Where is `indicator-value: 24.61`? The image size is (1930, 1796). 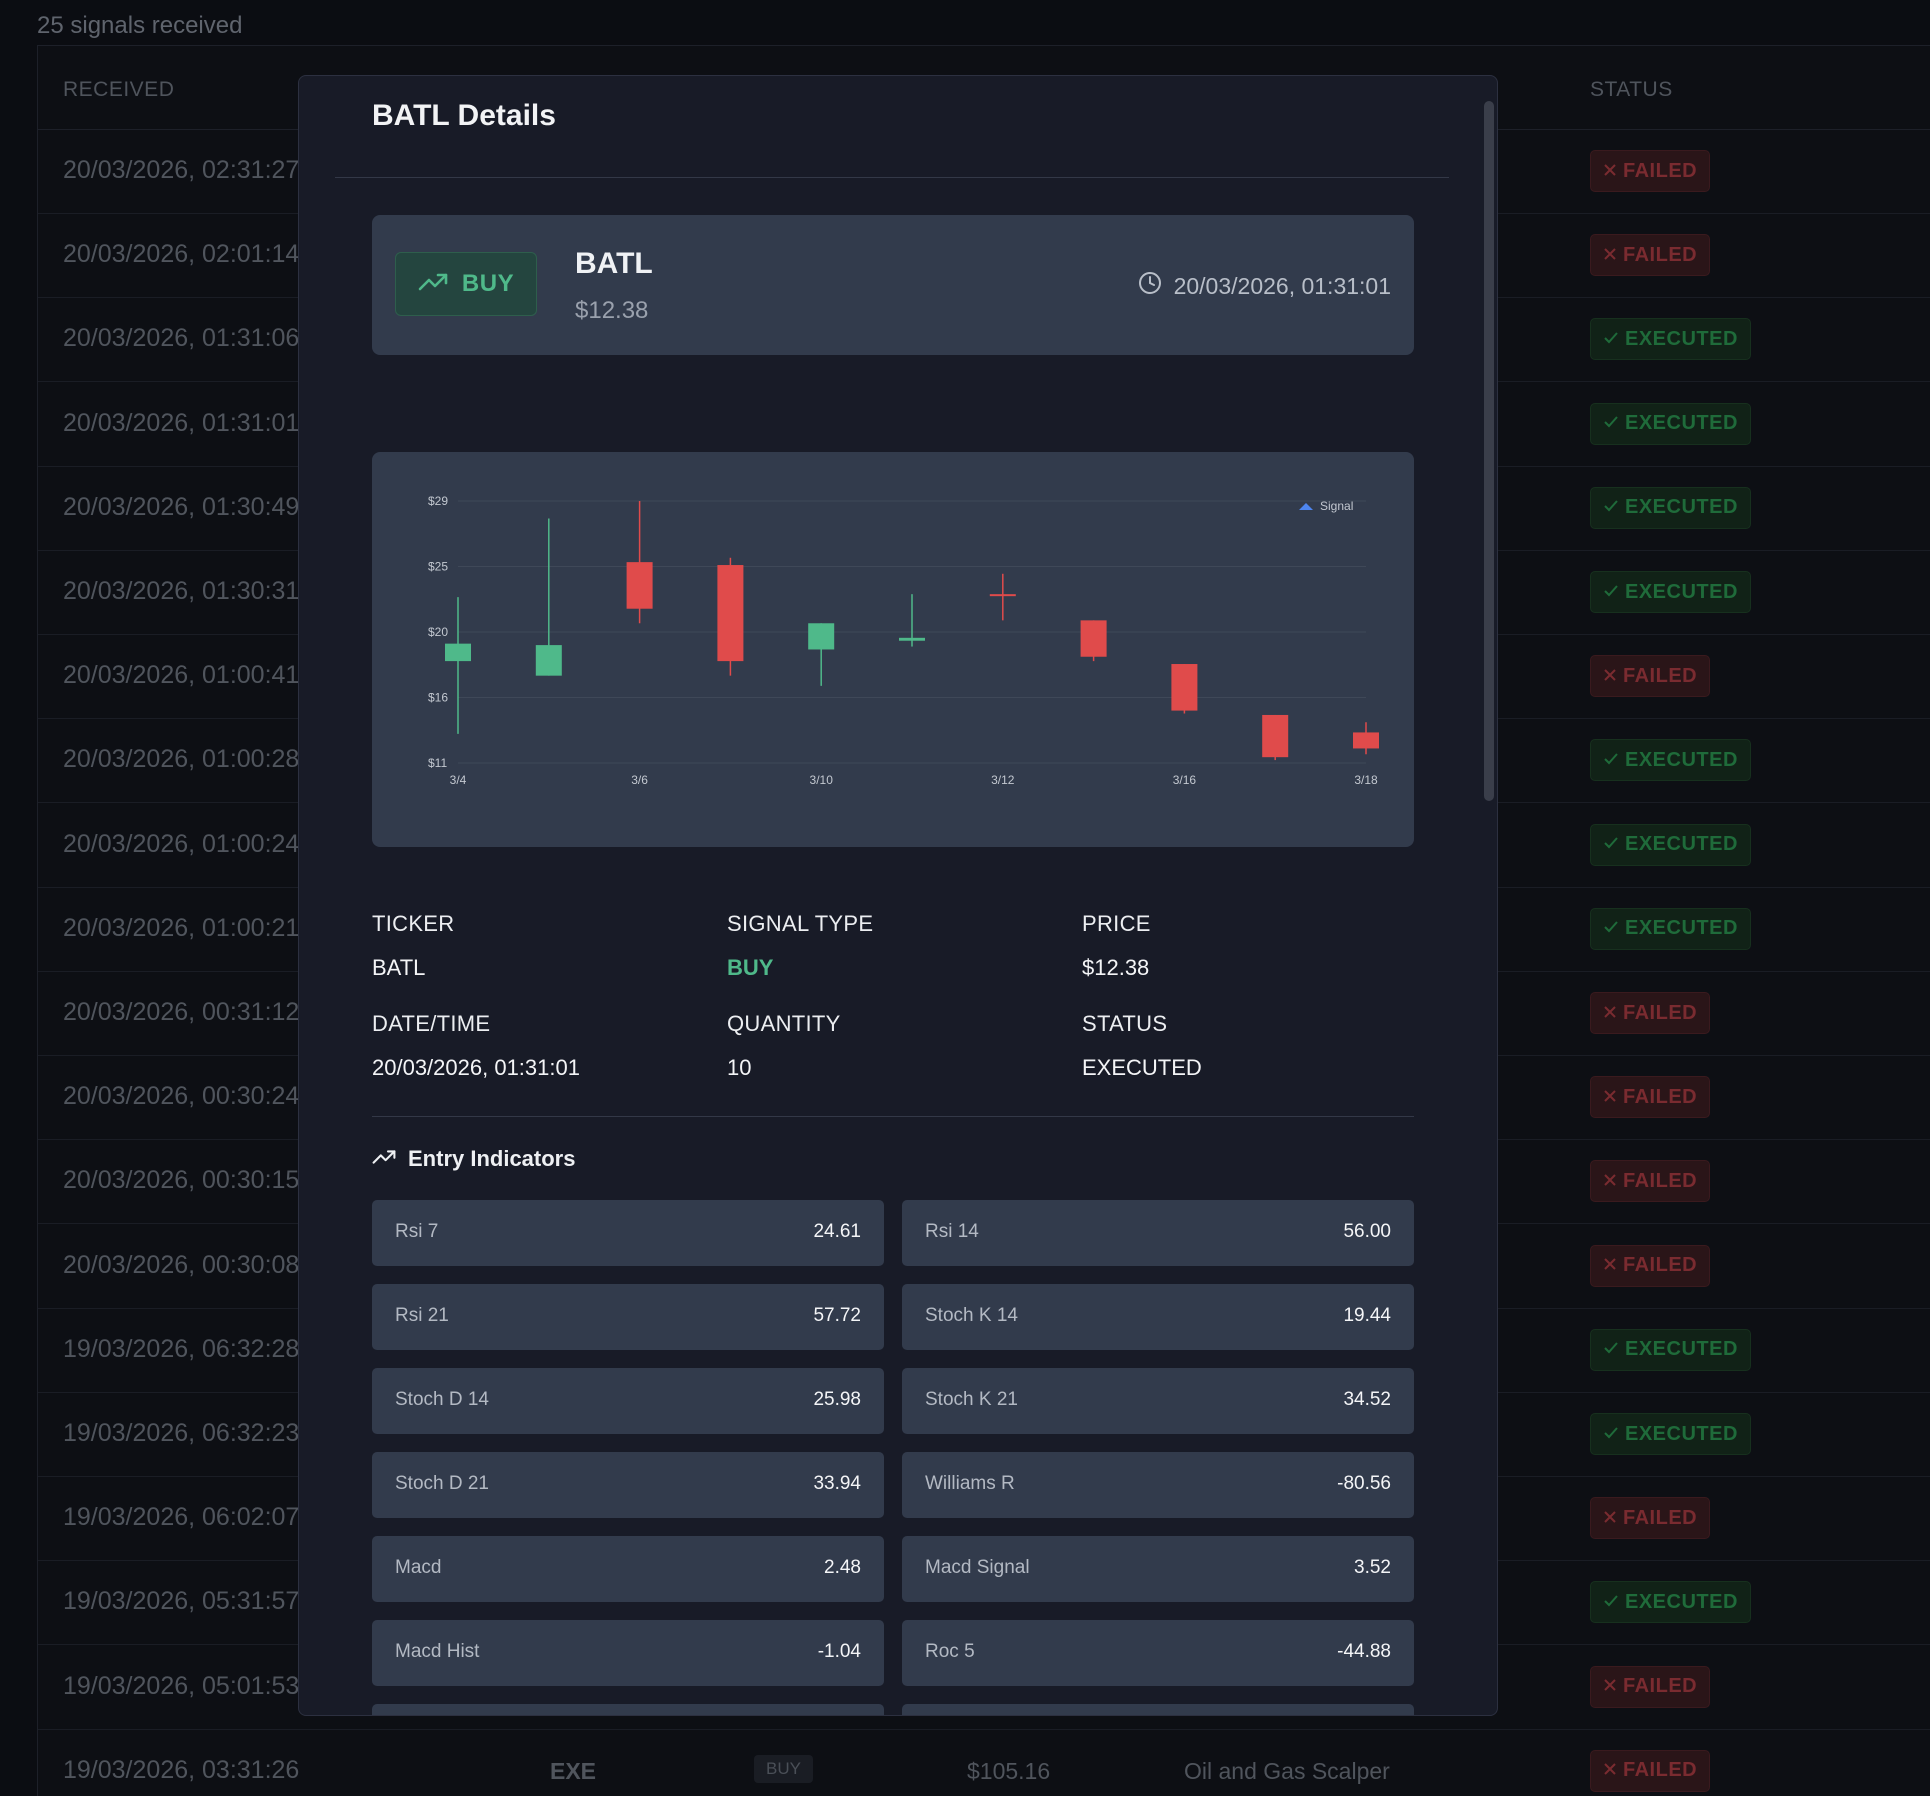
indicator-value: 24.61 is located at coordinates (837, 1231).